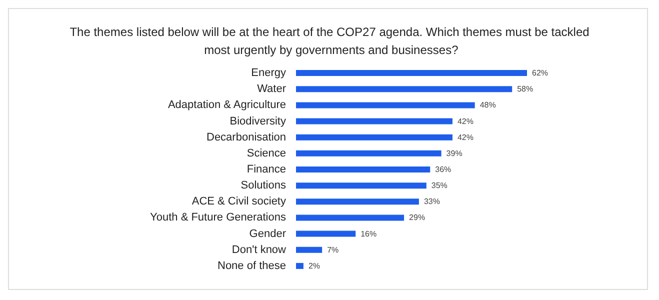  I want to click on data-label: 36%, so click(443, 169).